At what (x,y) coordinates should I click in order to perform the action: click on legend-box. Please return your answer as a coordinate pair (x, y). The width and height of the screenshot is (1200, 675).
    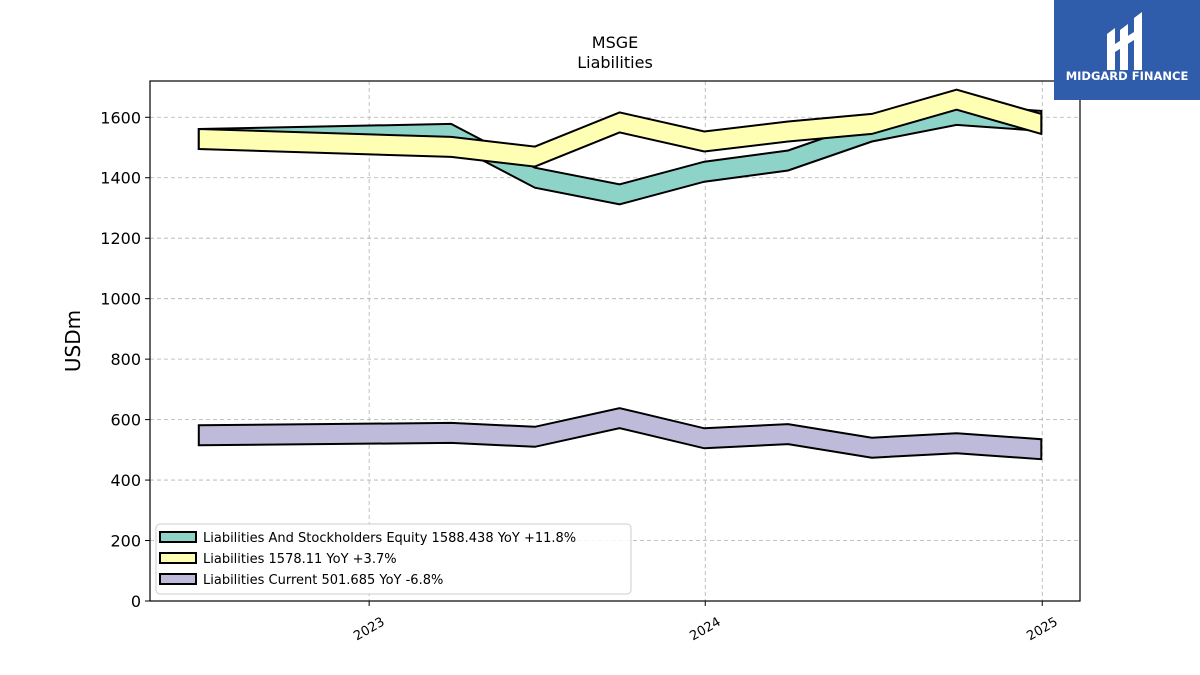
    Looking at the image, I should click on (393, 559).